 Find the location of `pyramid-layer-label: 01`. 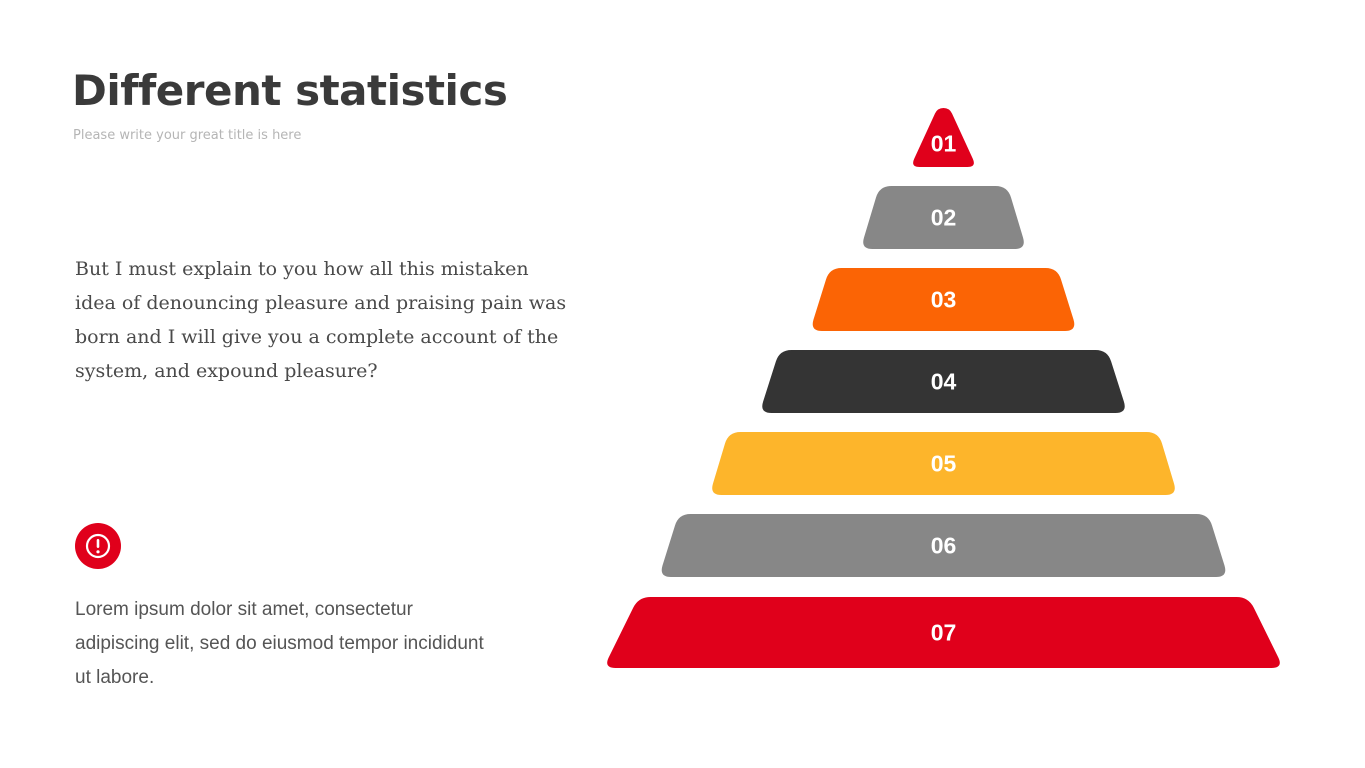

pyramid-layer-label: 01 is located at coordinates (944, 144).